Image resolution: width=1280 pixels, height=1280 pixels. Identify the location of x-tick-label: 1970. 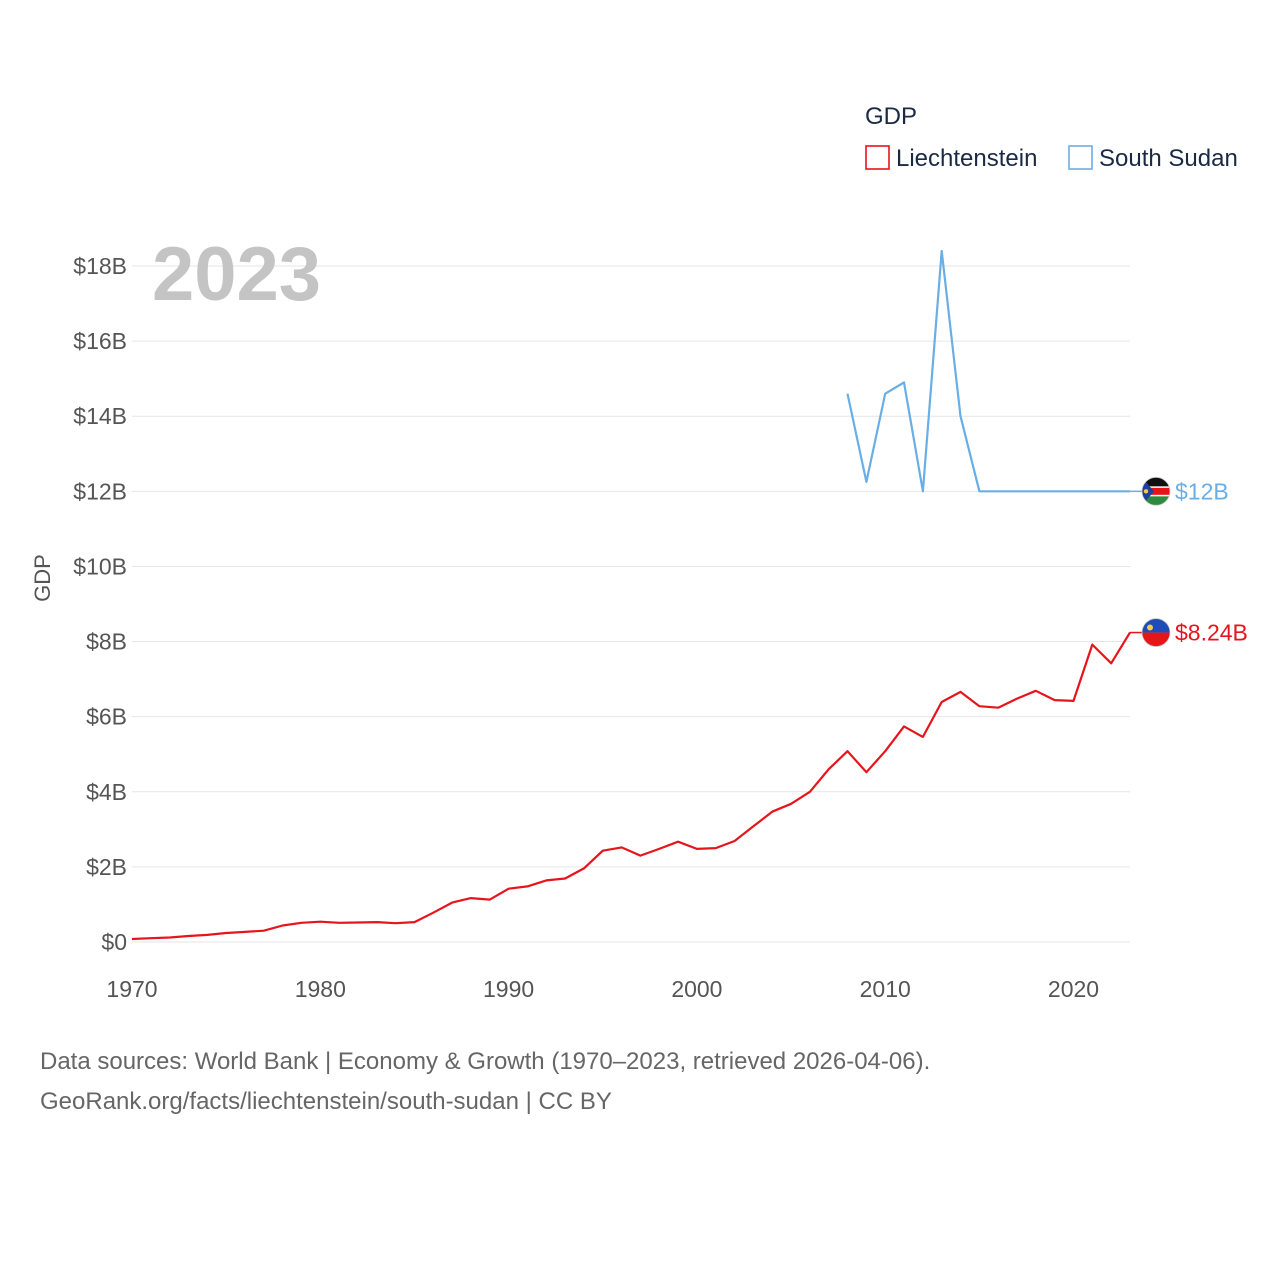
(131, 989).